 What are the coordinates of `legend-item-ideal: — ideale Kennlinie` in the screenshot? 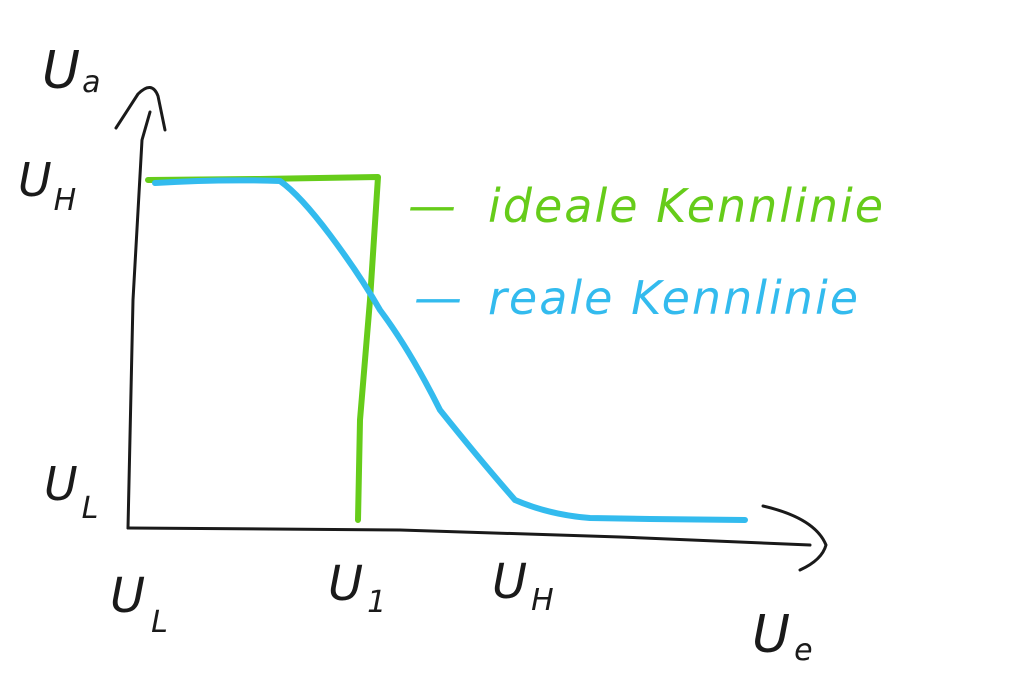 It's located at (646, 206).